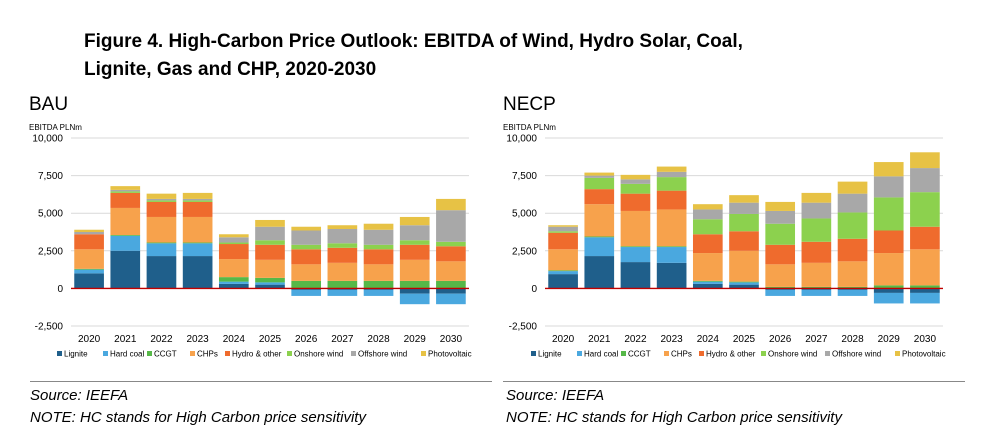  I want to click on left-source: Source: IEEFA, so click(79, 395).